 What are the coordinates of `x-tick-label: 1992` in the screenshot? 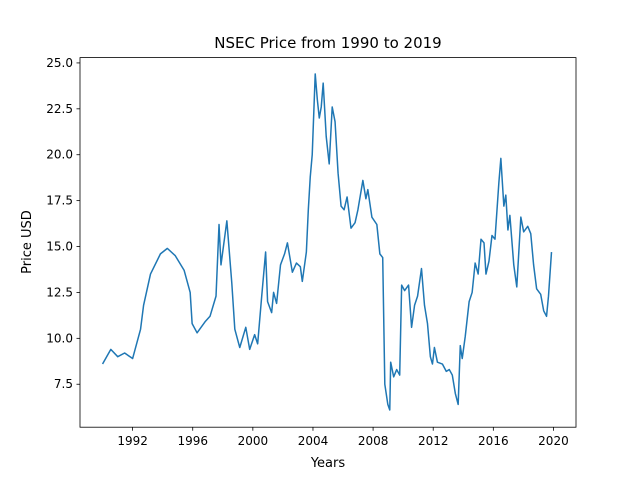 It's located at (132, 441).